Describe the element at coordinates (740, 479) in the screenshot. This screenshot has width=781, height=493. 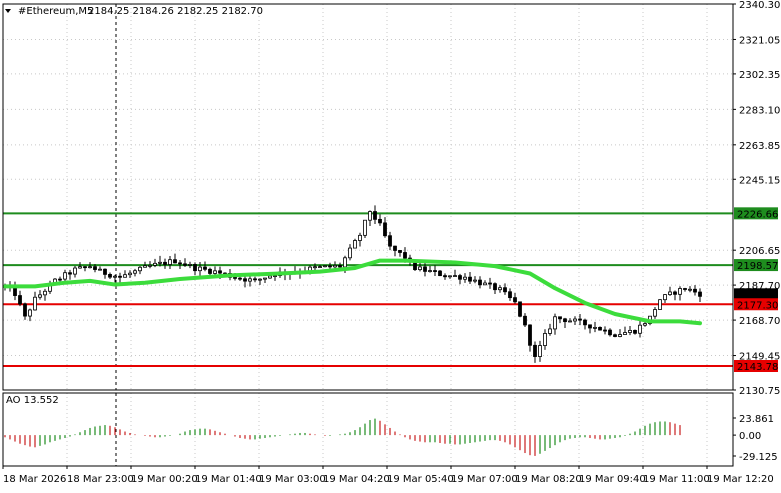
I see `time-tick-label: 19 Mar 12:20` at that location.